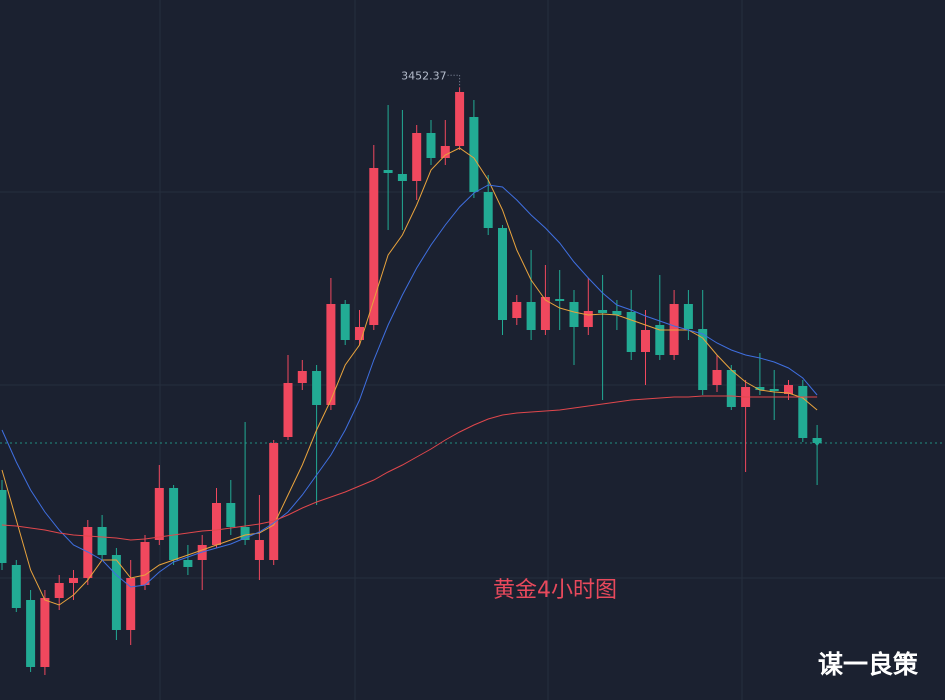 The width and height of the screenshot is (945, 700). I want to click on high-connector, so click(454, 81).